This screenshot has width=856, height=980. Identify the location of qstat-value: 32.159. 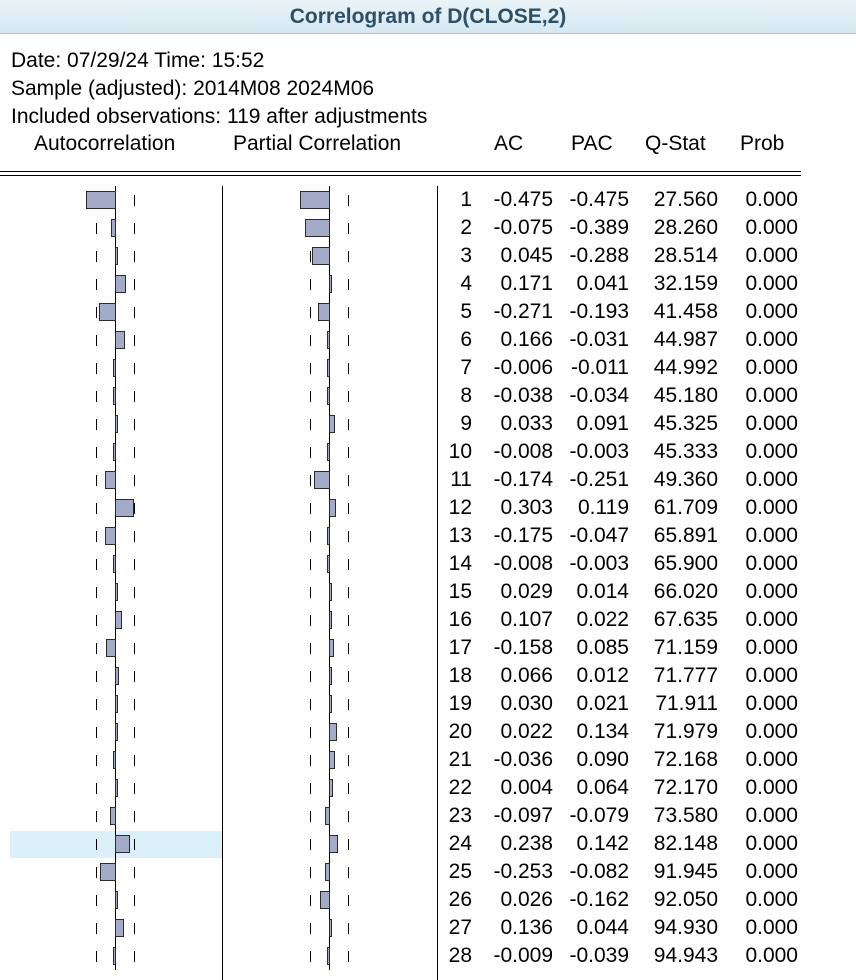
(685, 283).